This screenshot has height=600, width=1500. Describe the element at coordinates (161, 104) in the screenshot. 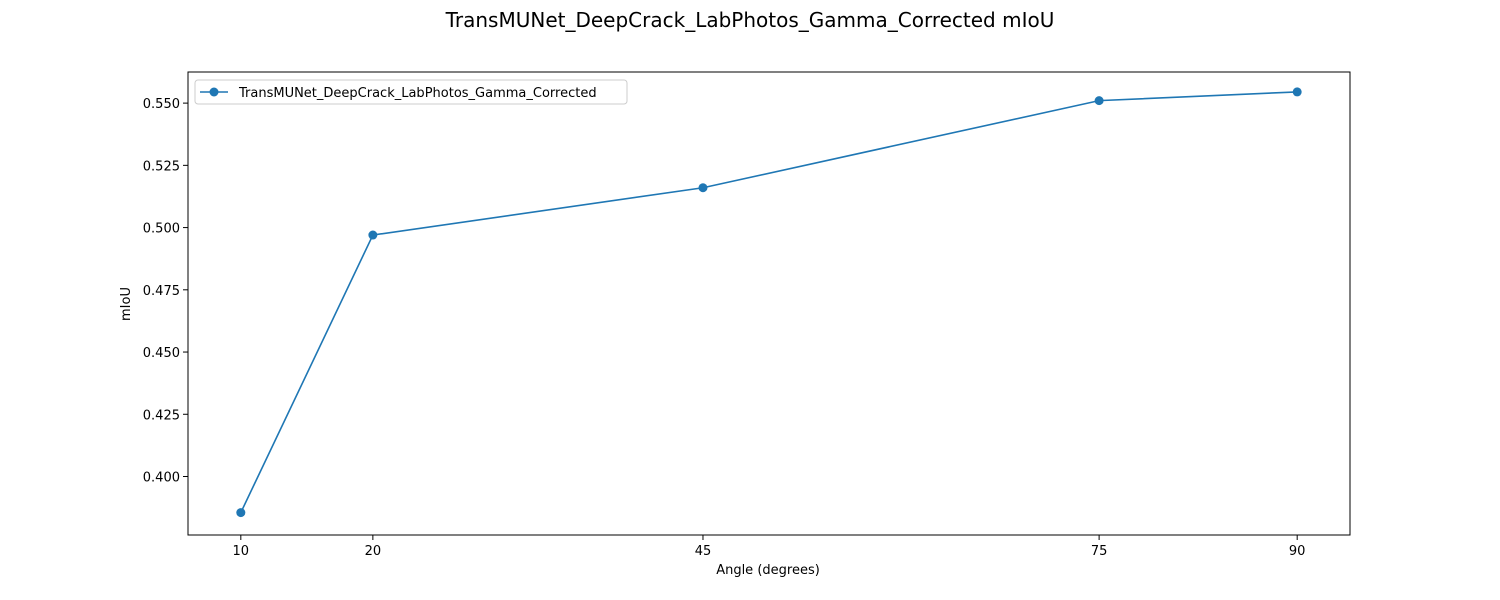

I see `y-tick-label: 0.550` at that location.